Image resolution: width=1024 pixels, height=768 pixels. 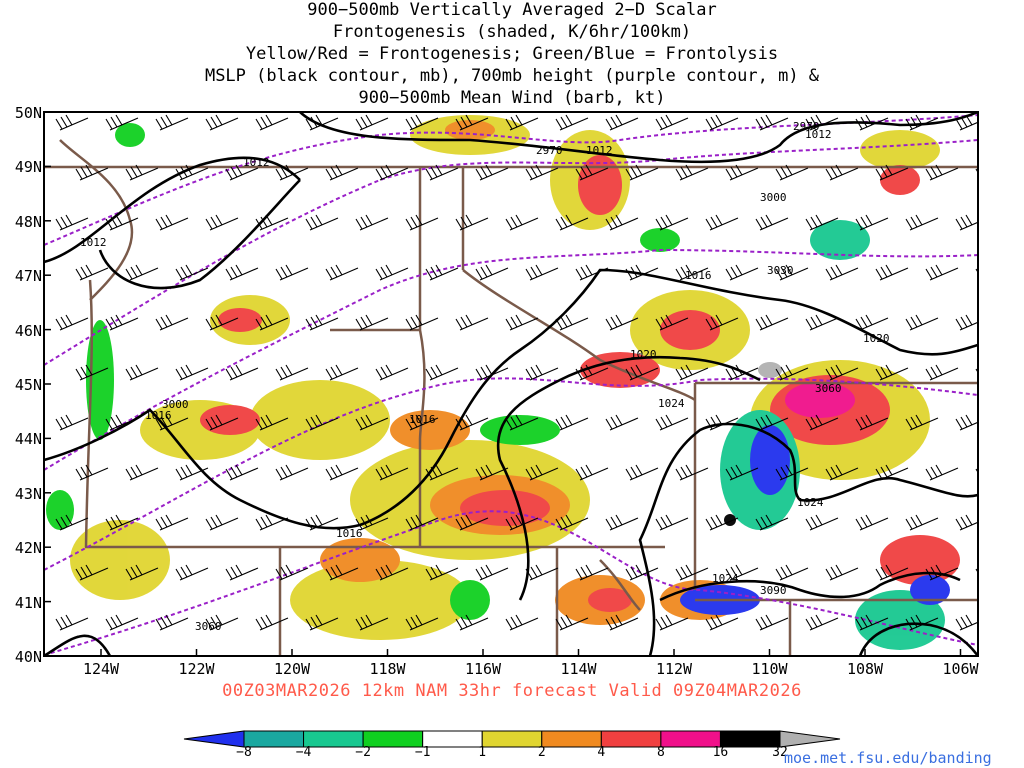 I want to click on latitude-label: 46N, so click(x=28, y=330).